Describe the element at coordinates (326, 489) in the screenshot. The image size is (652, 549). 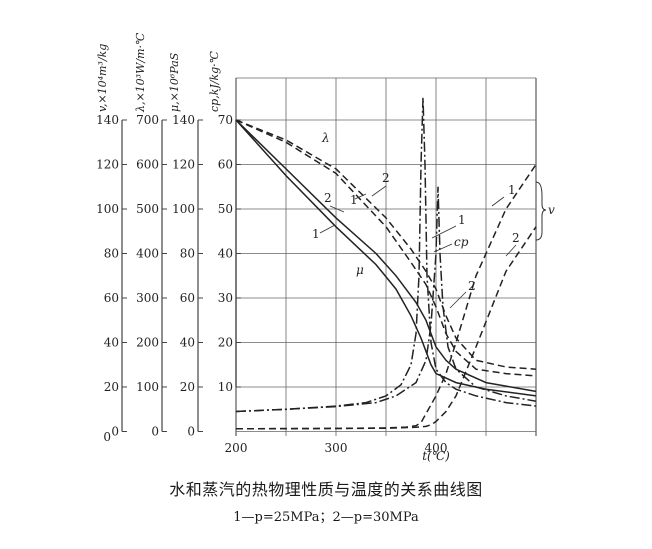
I see `chart-title: 水和蒸汽的热物理性质与温度的关系曲线图` at that location.